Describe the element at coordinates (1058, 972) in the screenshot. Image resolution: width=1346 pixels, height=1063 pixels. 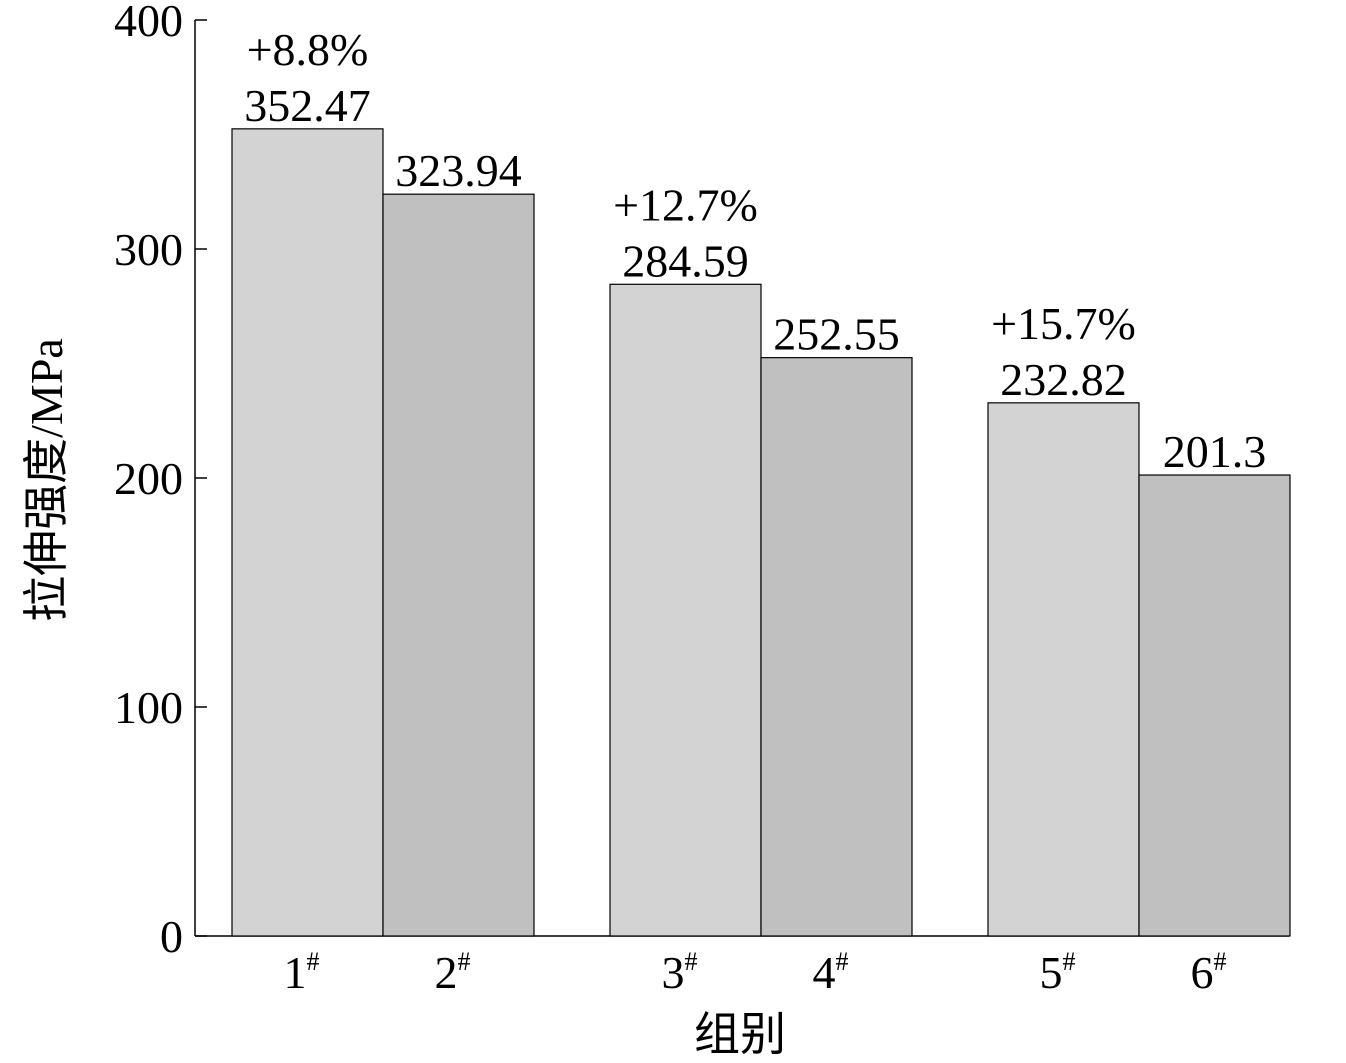
I see `x-tick-label: 5#` at that location.